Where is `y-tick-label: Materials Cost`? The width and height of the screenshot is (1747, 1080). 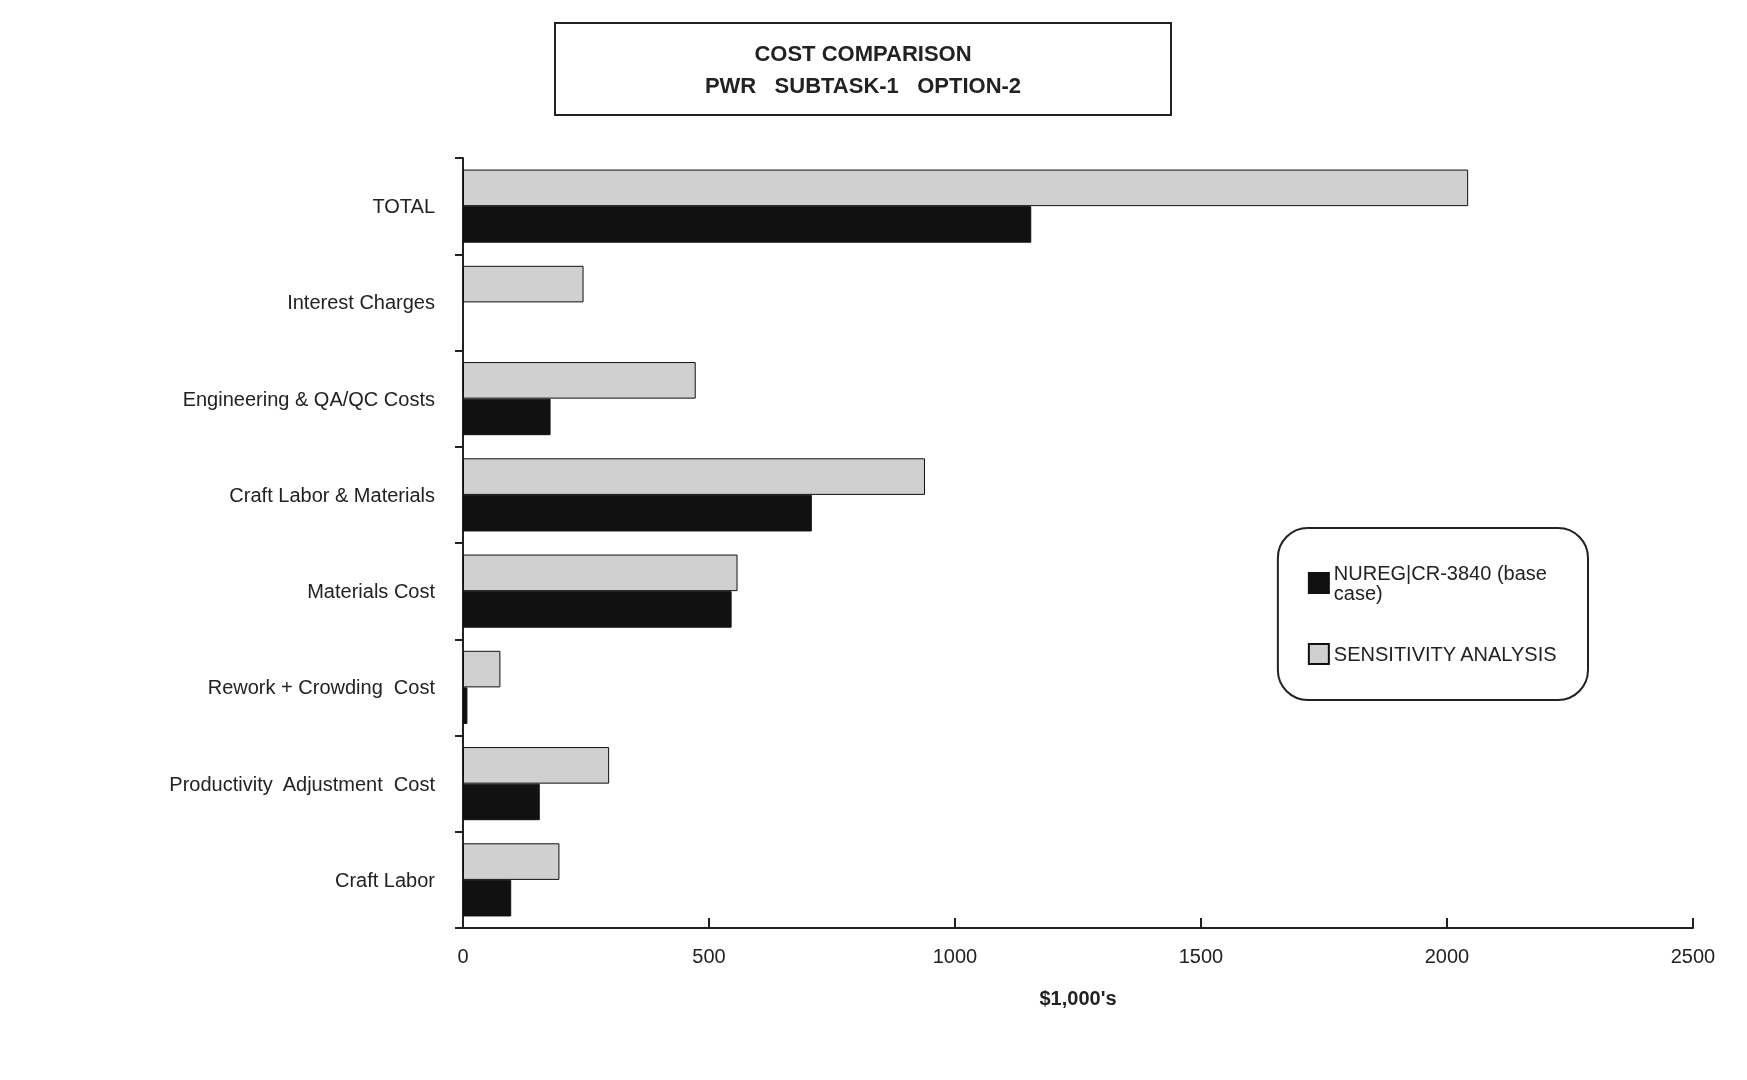
y-tick-label: Materials Cost is located at coordinates (371, 591).